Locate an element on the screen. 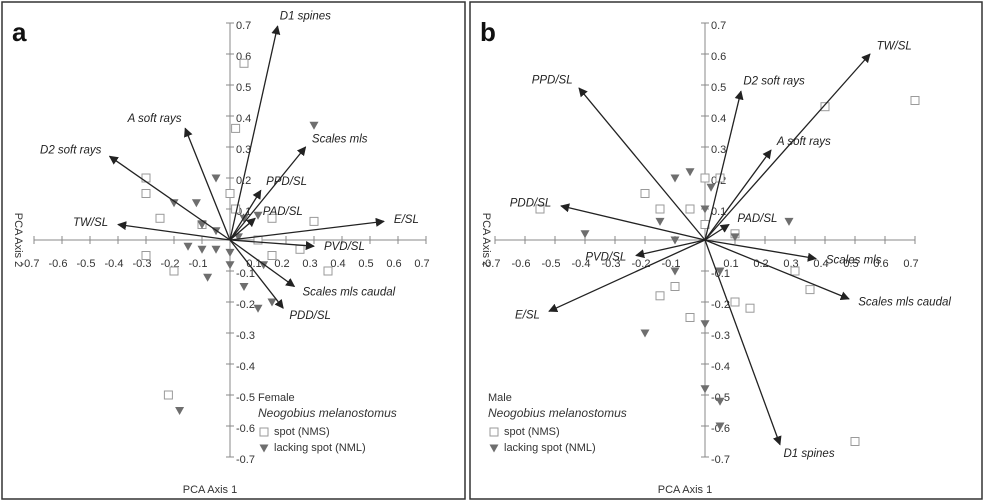 The height and width of the screenshot is (502, 985). legend-title: Male is located at coordinates (500, 398).